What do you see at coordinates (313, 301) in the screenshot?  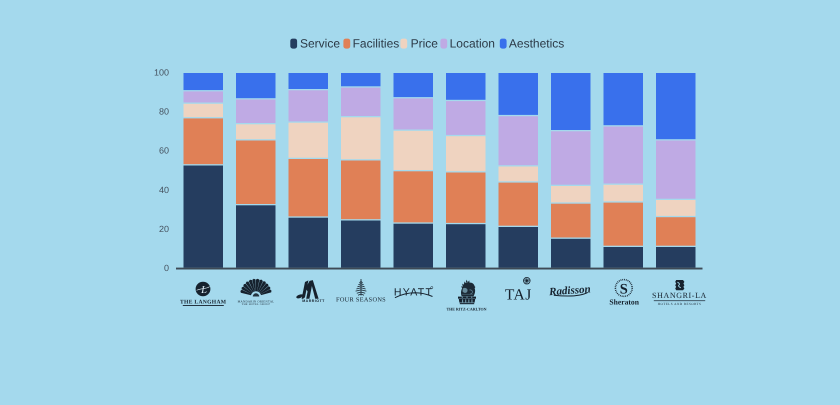 I see `svg-text: MARRIOTT` at bounding box center [313, 301].